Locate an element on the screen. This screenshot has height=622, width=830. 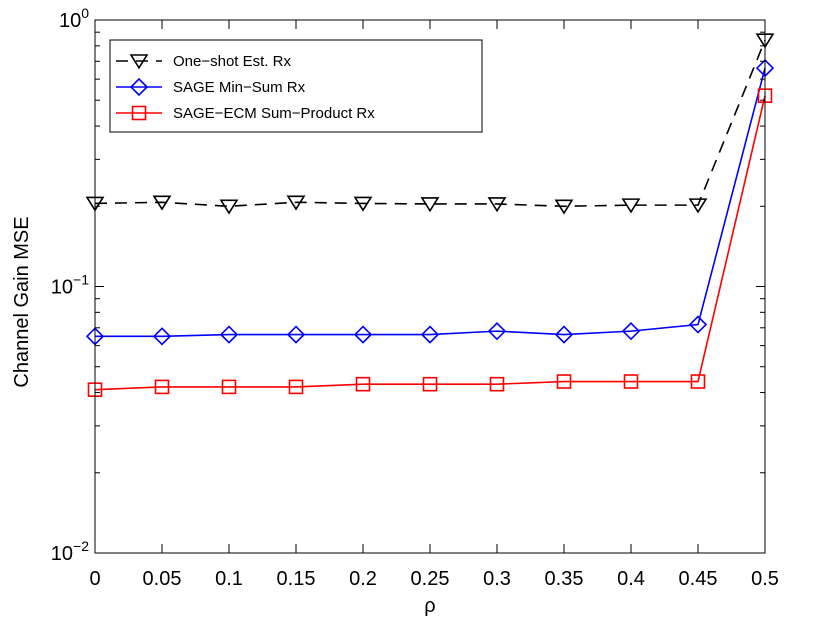
legend-label: One−shot Est. Rx is located at coordinates (232, 61).